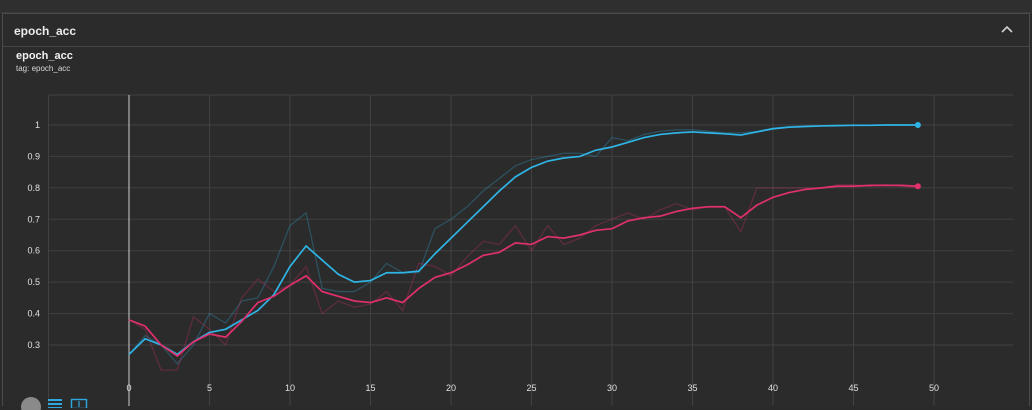 The height and width of the screenshot is (410, 1032). I want to click on chart-tag: tag: epoch_acc, so click(43, 68).